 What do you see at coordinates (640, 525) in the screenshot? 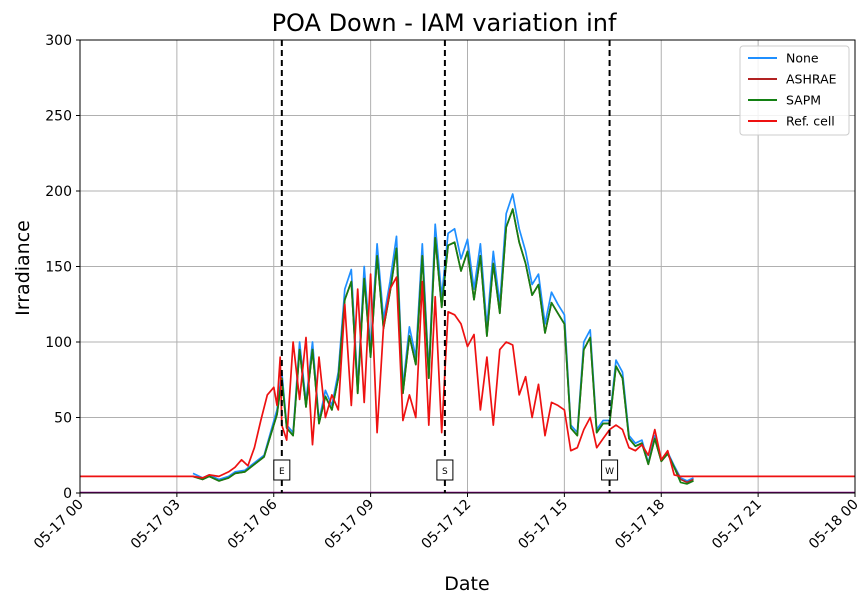
I see `x-tick-label: 05-17 18` at bounding box center [640, 525].